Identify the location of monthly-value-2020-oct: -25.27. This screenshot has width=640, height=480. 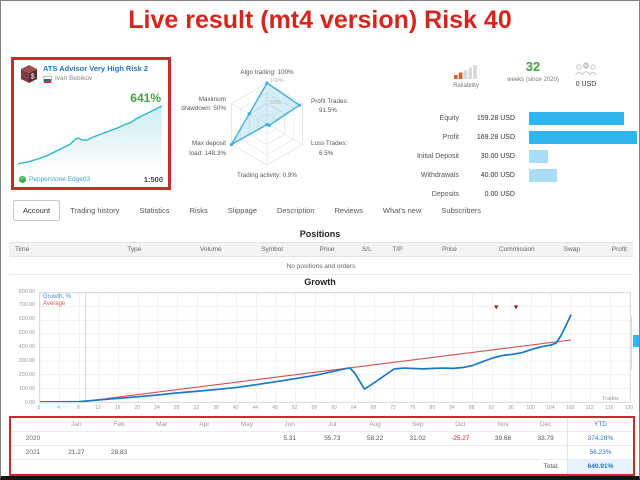
(460, 439).